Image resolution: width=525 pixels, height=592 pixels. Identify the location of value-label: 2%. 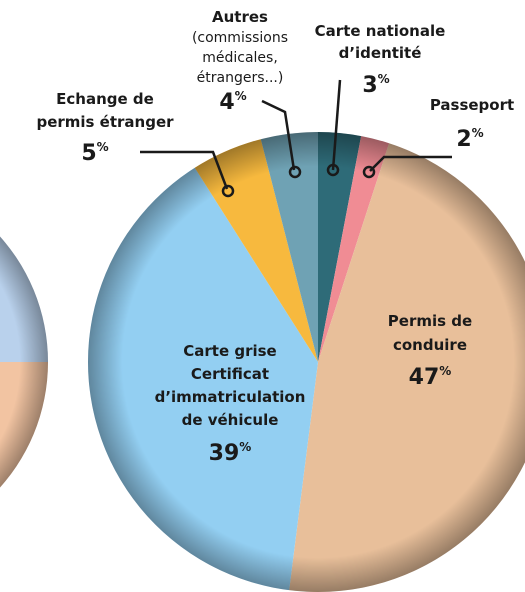
(469, 139).